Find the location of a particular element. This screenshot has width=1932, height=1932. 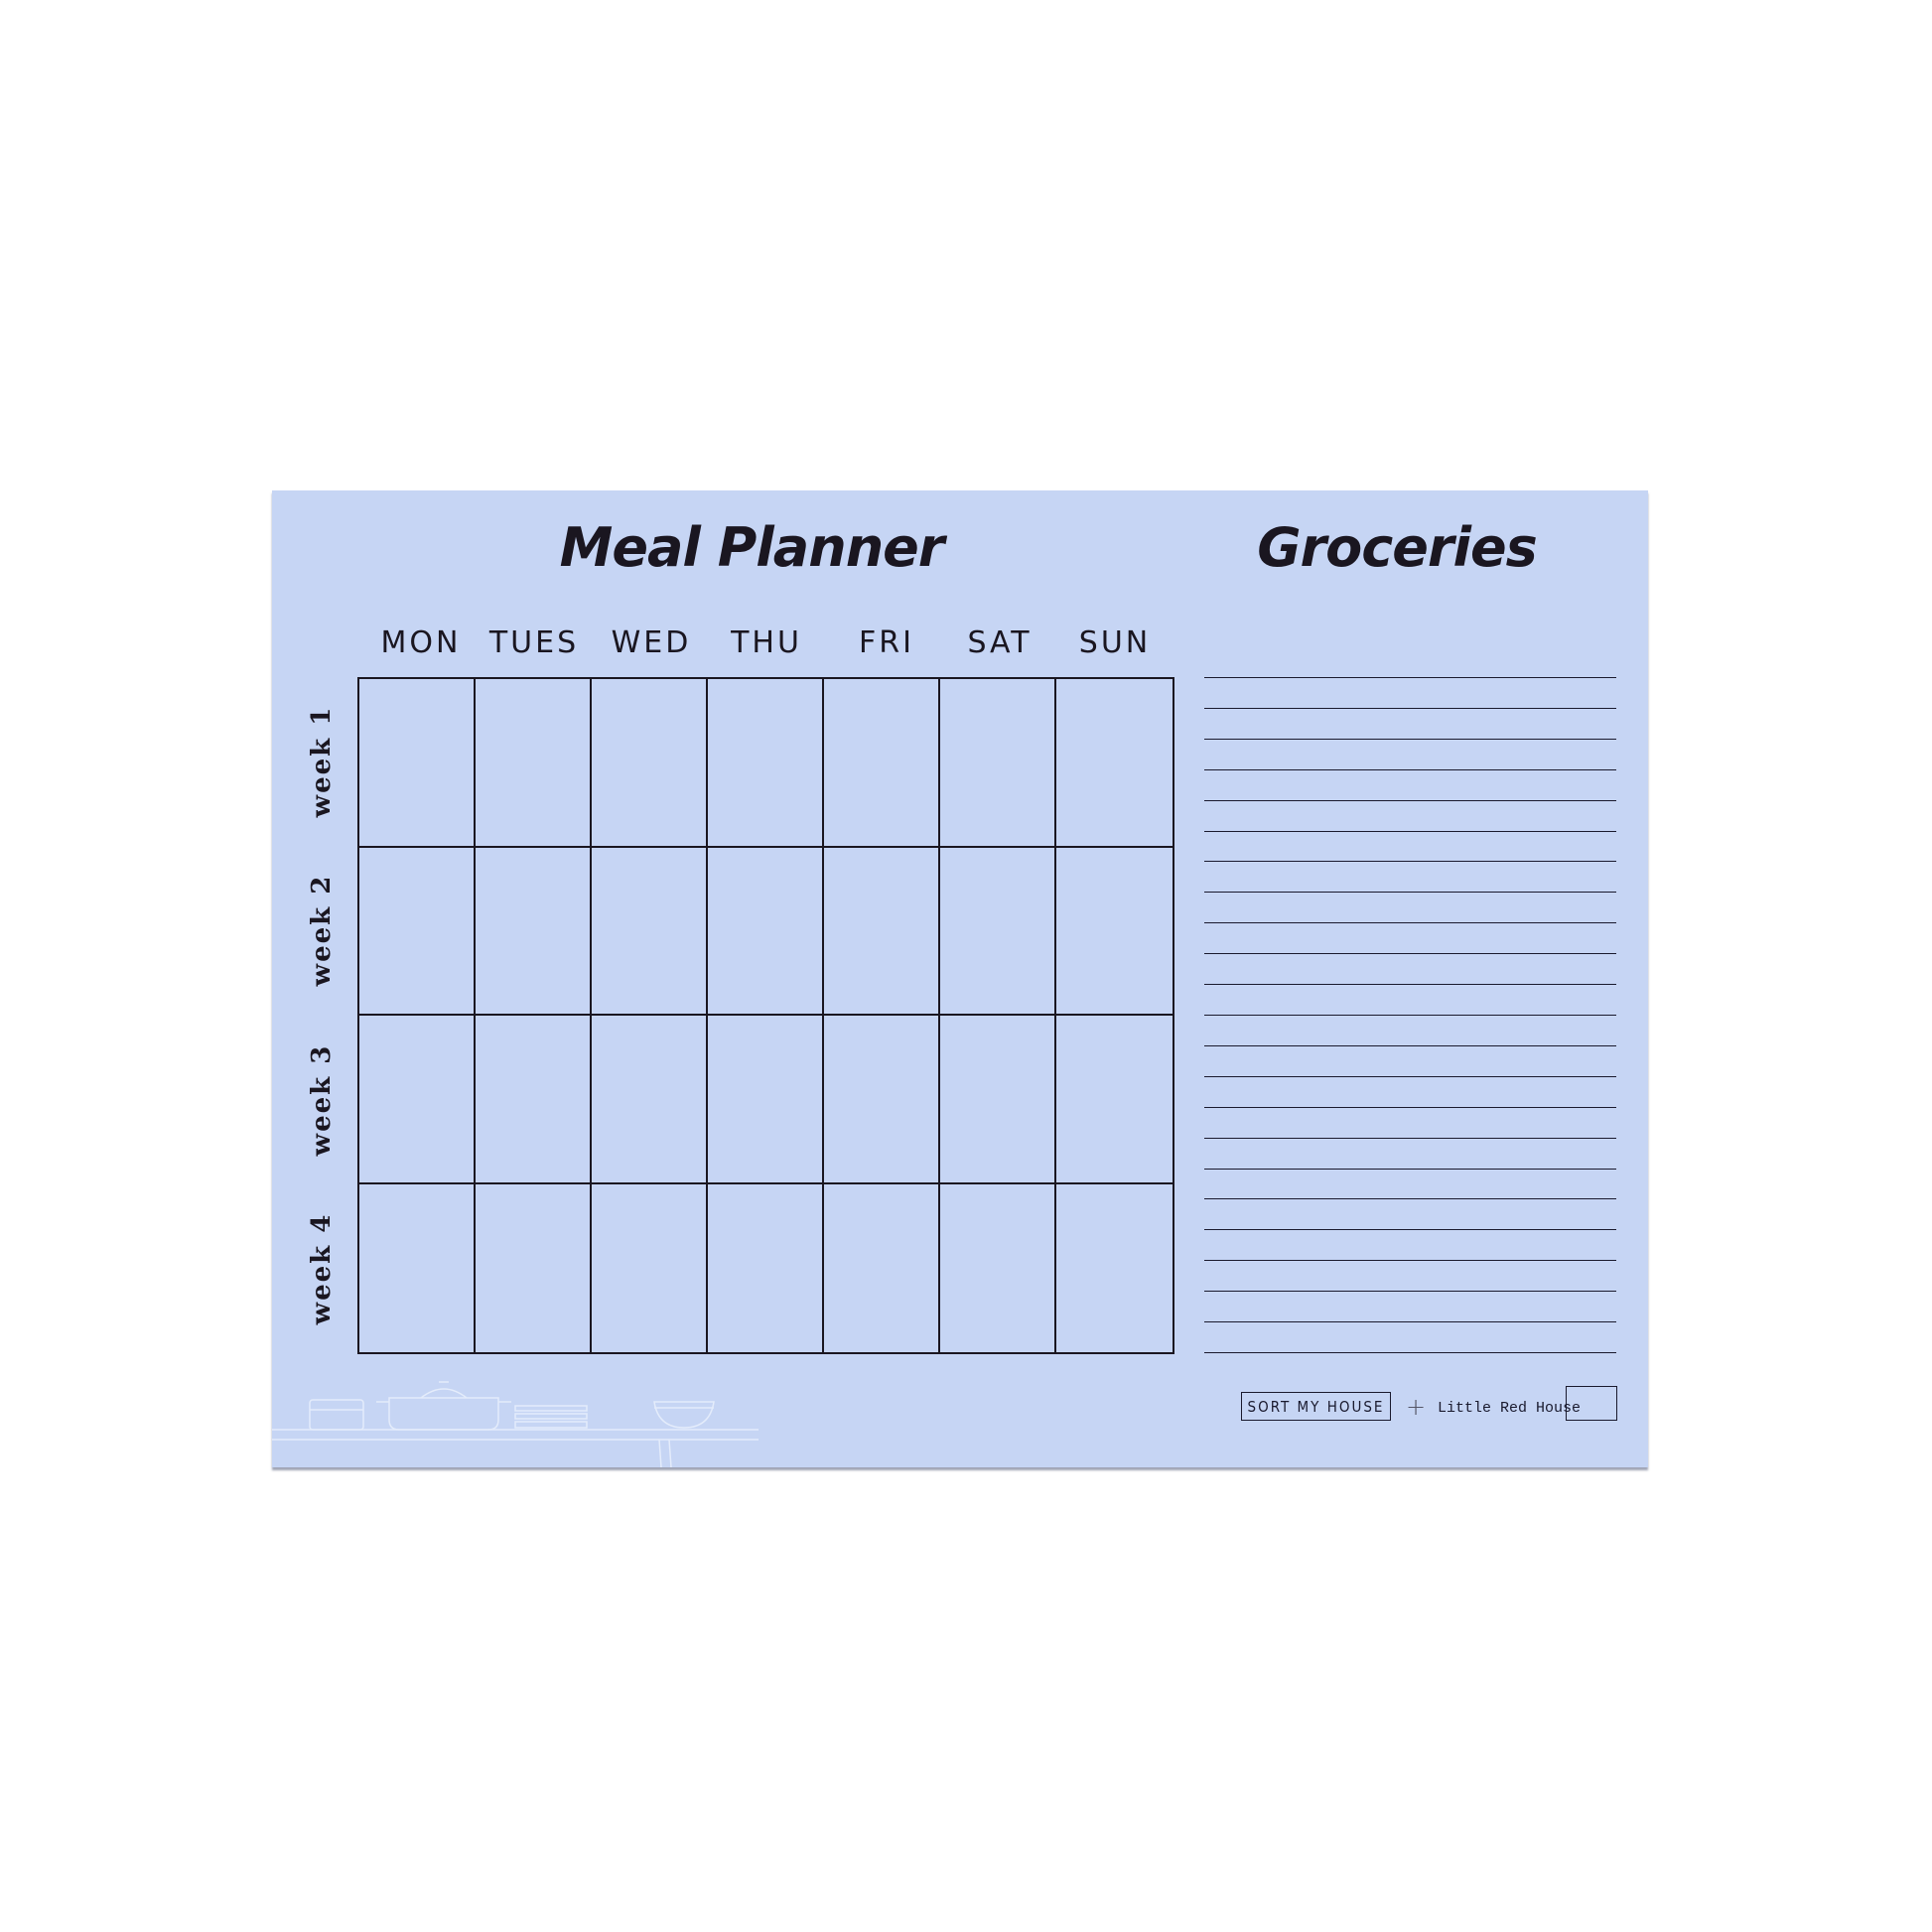

little-red-house-logo: Little Red House is located at coordinates (1510, 1409).